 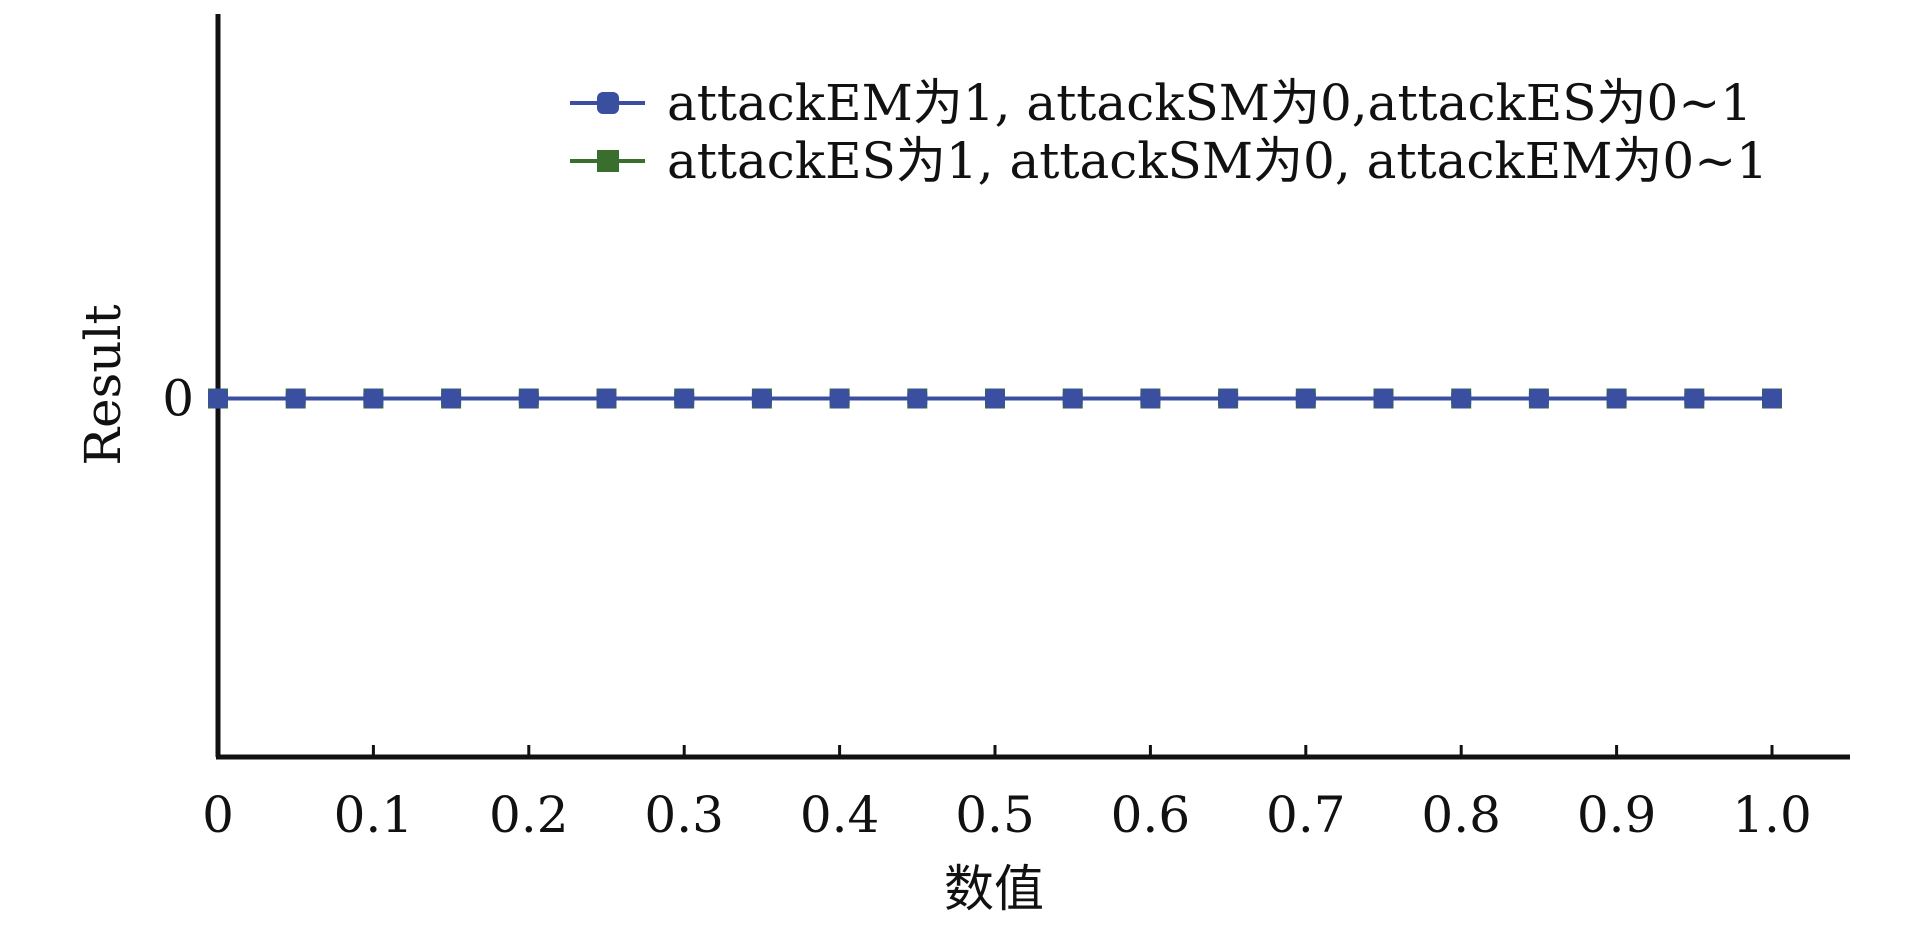 I want to click on series, so click(x=995, y=398).